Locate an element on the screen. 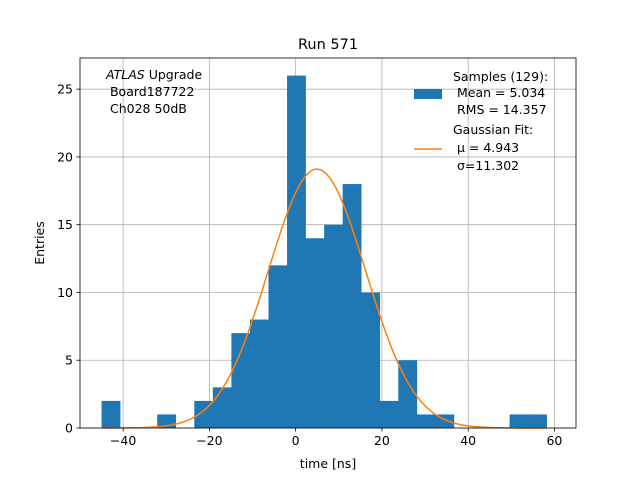 This screenshot has height=480, width=640. x-tick-label: 40 is located at coordinates (468, 440).